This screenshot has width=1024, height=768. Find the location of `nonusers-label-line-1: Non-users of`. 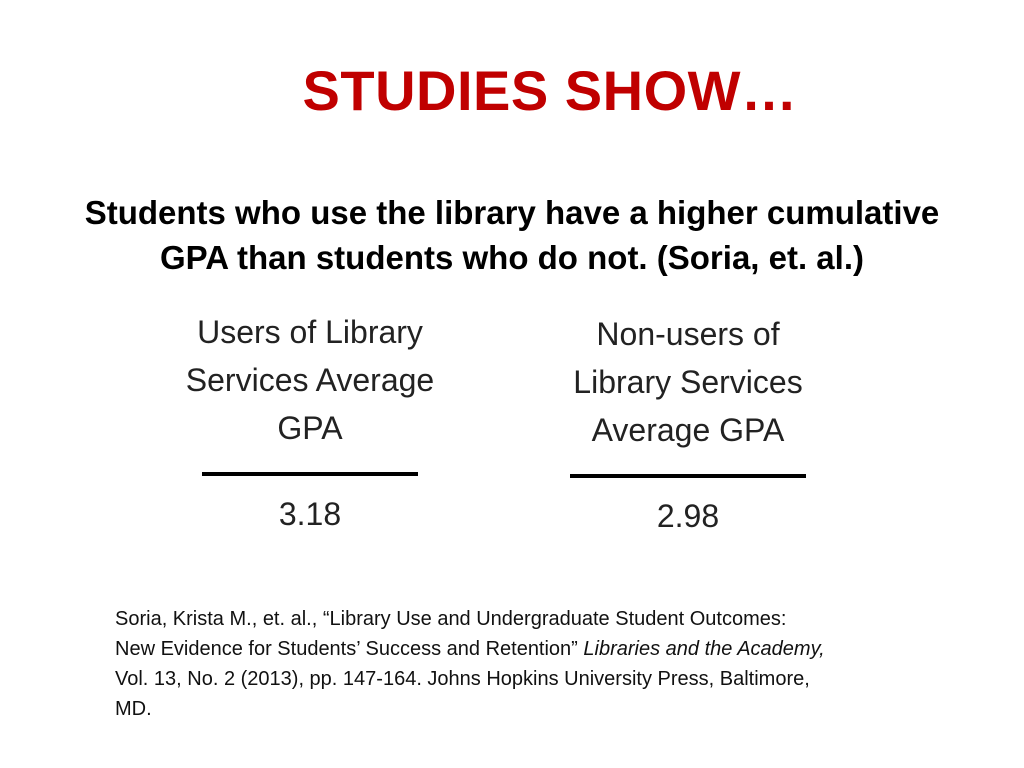

nonusers-label-line-1: Non-users of is located at coordinates (688, 334).